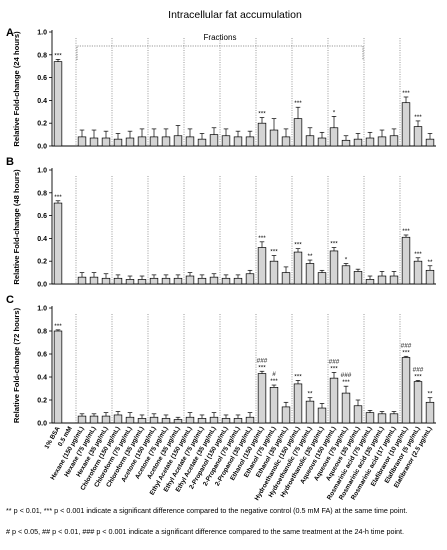 Image resolution: width=447 pixels, height=550 pixels. What do you see at coordinates (220, 52) in the screenshot?
I see `fractions-bracket` at bounding box center [220, 52].